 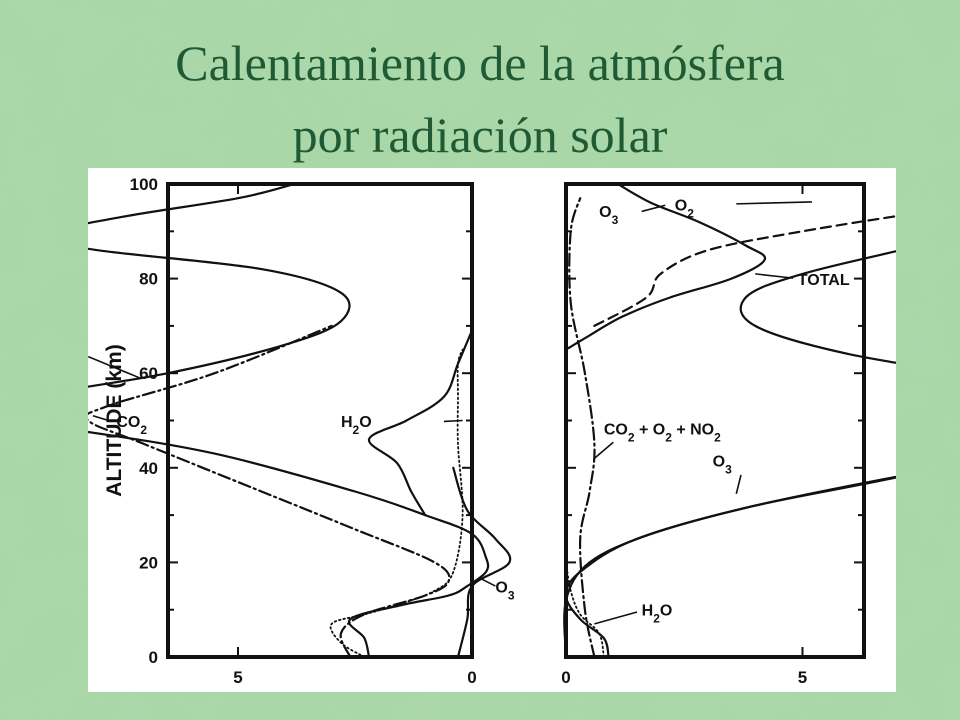 What do you see at coordinates (802, 677) in the screenshot?
I see `x-tick-label-b: 5` at bounding box center [802, 677].